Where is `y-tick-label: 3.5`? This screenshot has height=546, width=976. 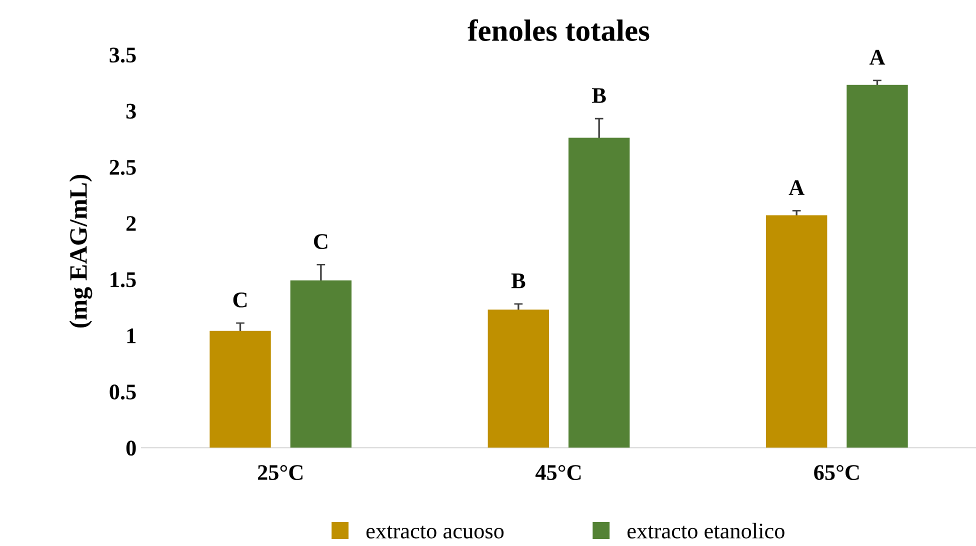
y-tick-label: 3.5 is located at coordinates (123, 55).